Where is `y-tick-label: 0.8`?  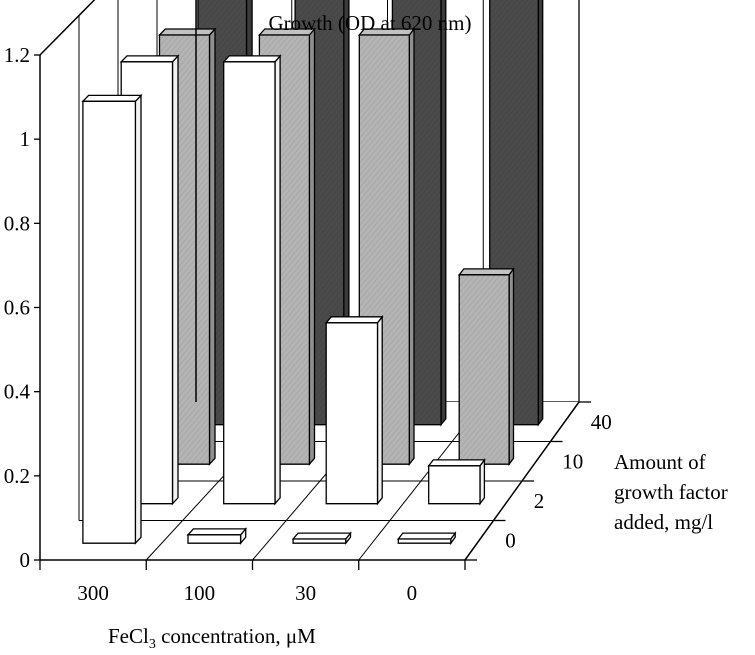
y-tick-label: 0.8 is located at coordinates (17, 223).